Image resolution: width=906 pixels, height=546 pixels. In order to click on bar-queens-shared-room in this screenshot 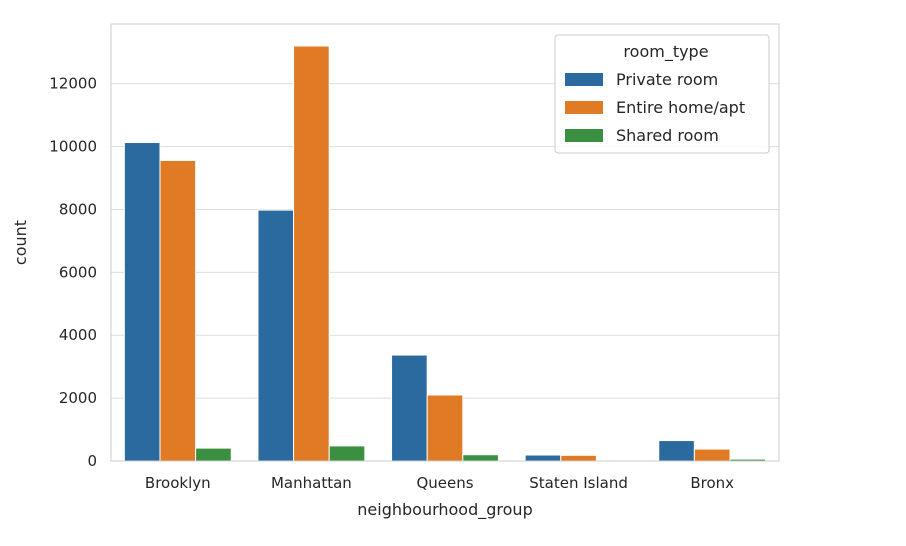, I will do `click(480, 458)`.